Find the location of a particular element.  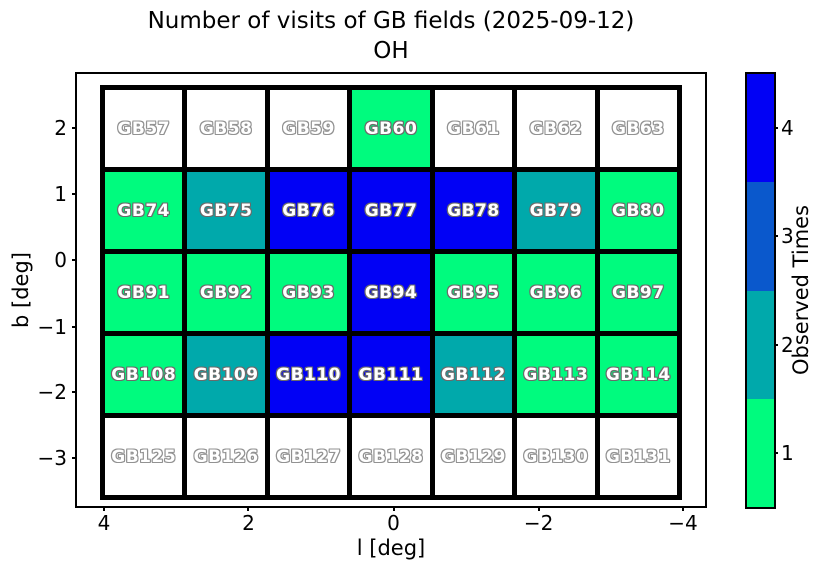

field-label: GB111 is located at coordinates (391, 374).